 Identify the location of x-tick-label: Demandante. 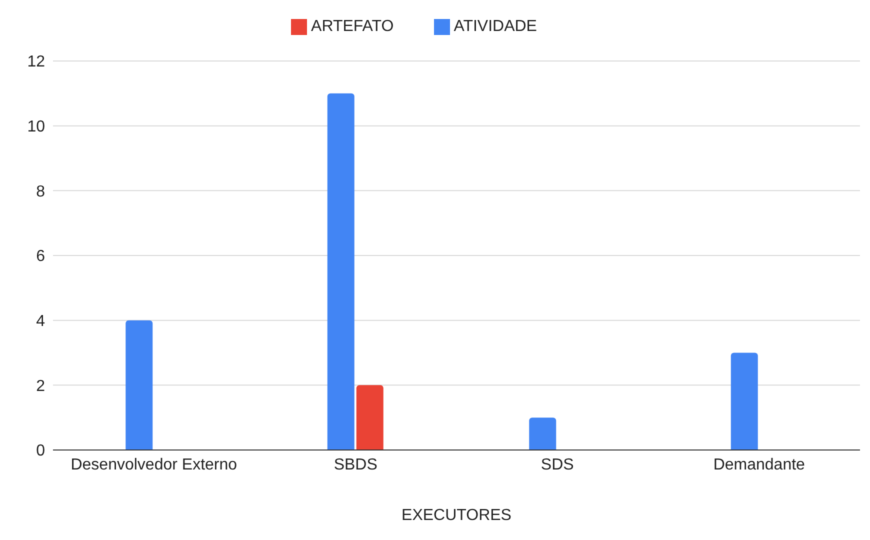
(759, 465).